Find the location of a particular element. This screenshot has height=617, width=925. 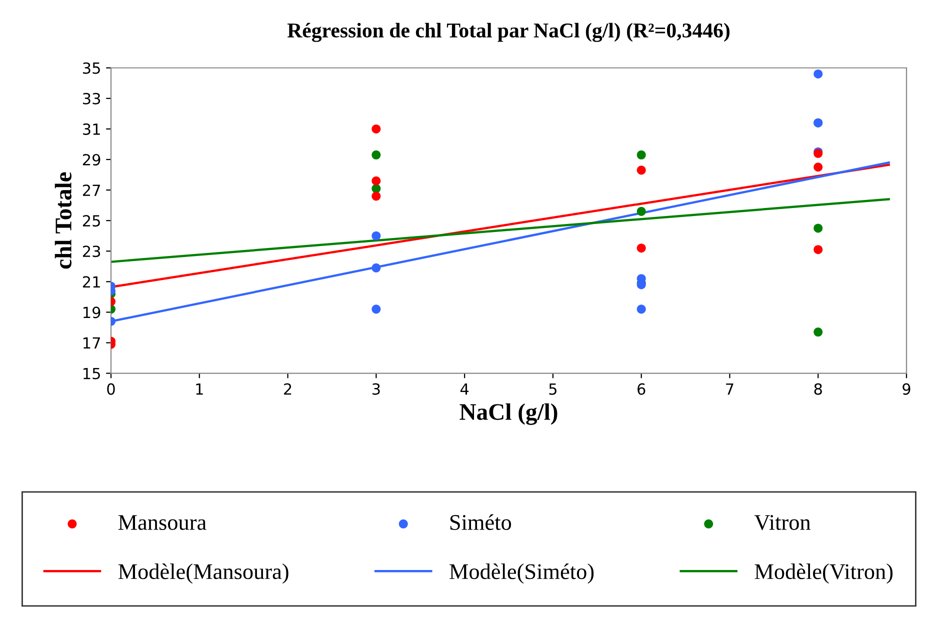

x-tick-label: 3 is located at coordinates (376, 389).